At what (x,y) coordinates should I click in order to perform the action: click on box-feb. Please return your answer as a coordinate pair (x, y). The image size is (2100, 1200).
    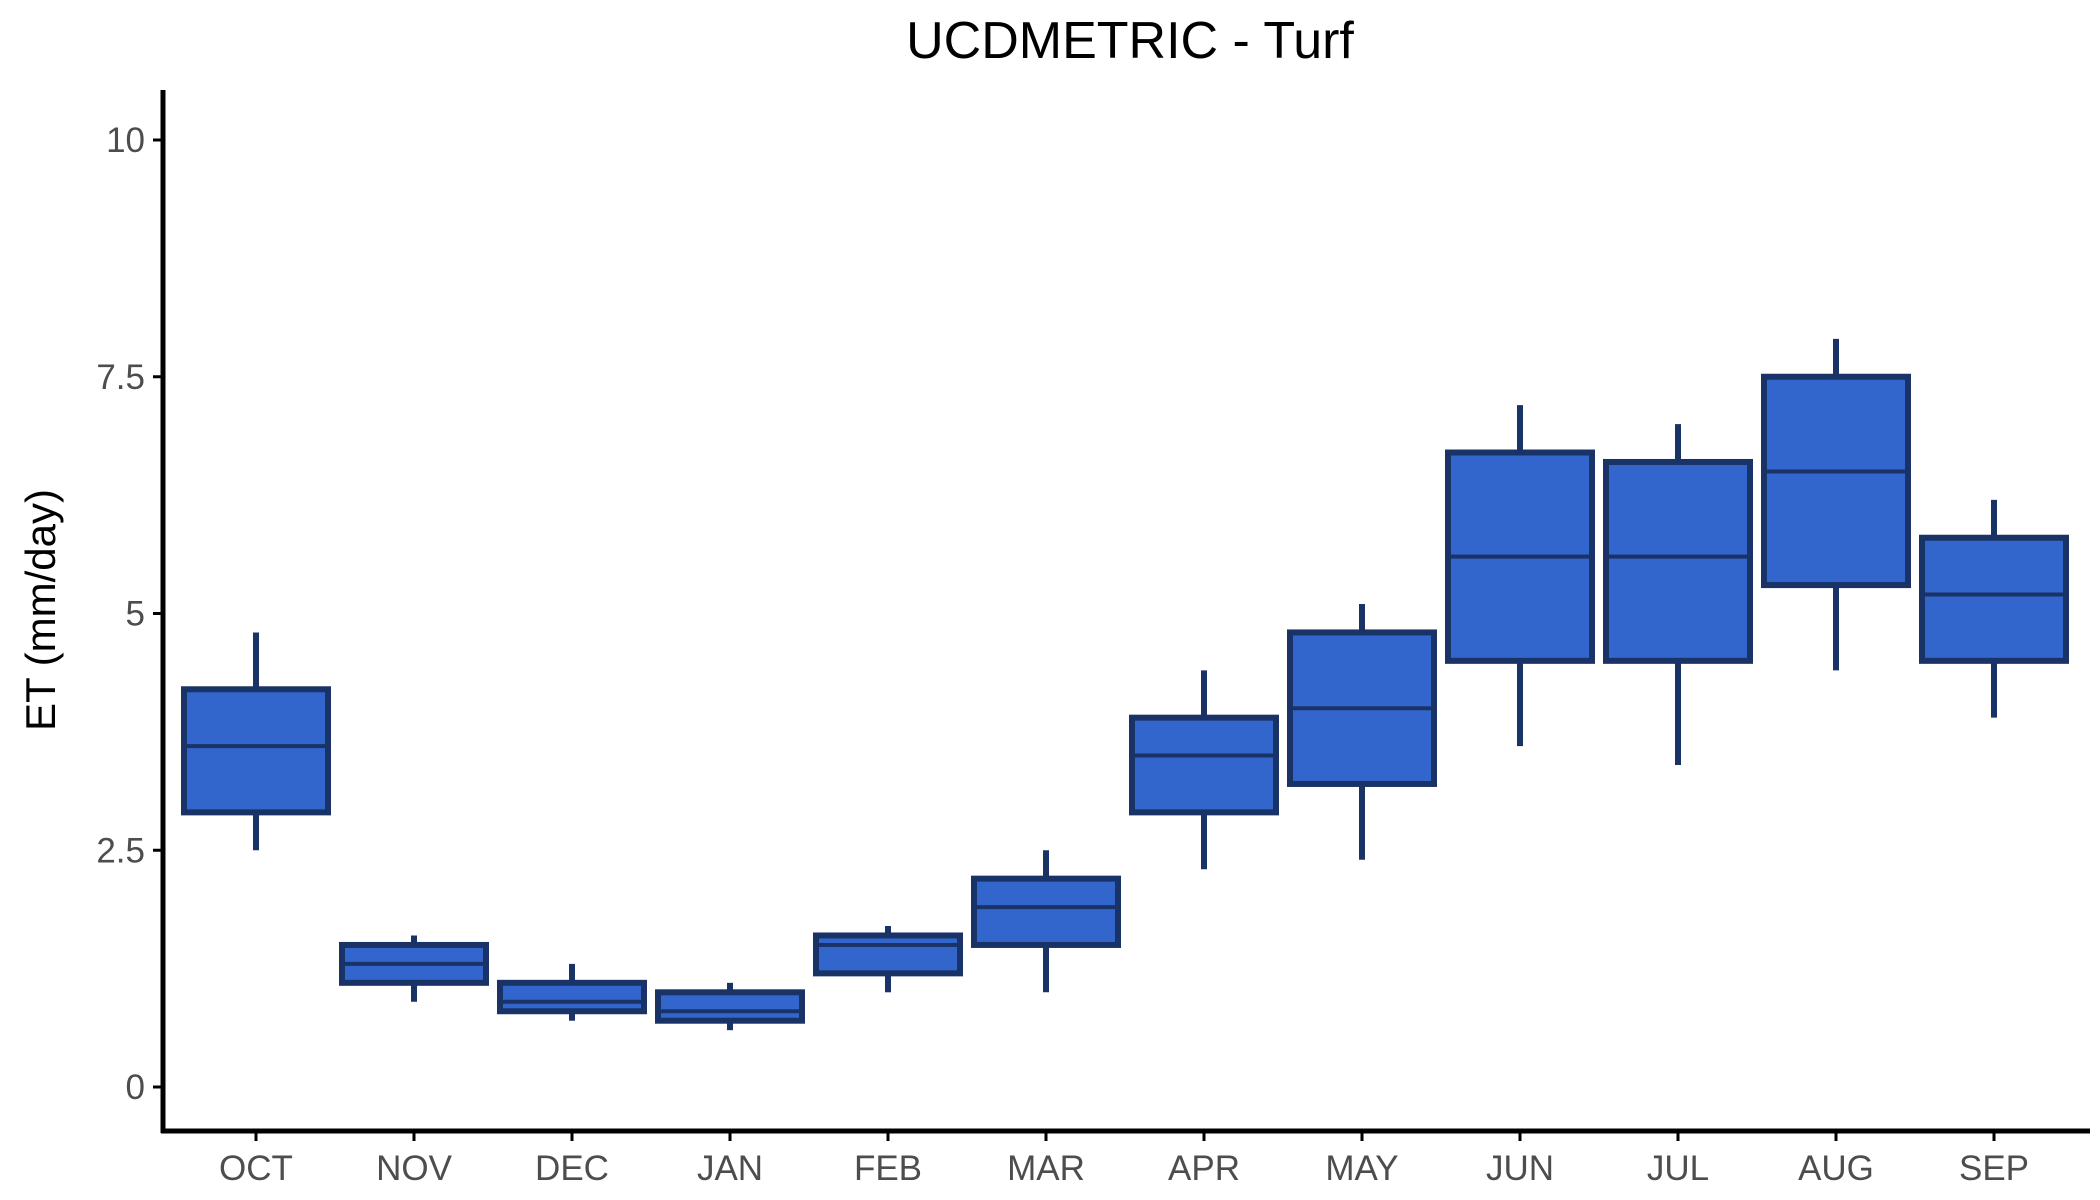
    Looking at the image, I should click on (888, 959).